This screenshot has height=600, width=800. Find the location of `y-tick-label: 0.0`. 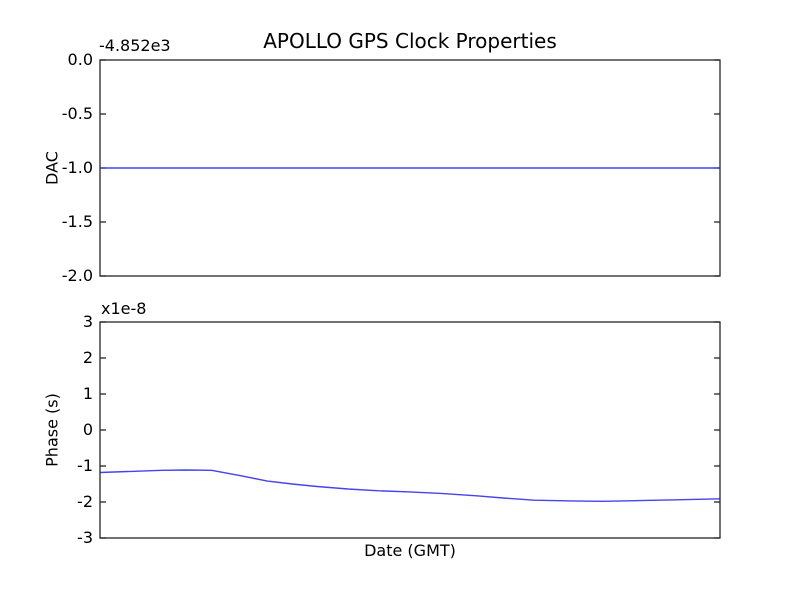

y-tick-label: 0.0 is located at coordinates (80, 59).